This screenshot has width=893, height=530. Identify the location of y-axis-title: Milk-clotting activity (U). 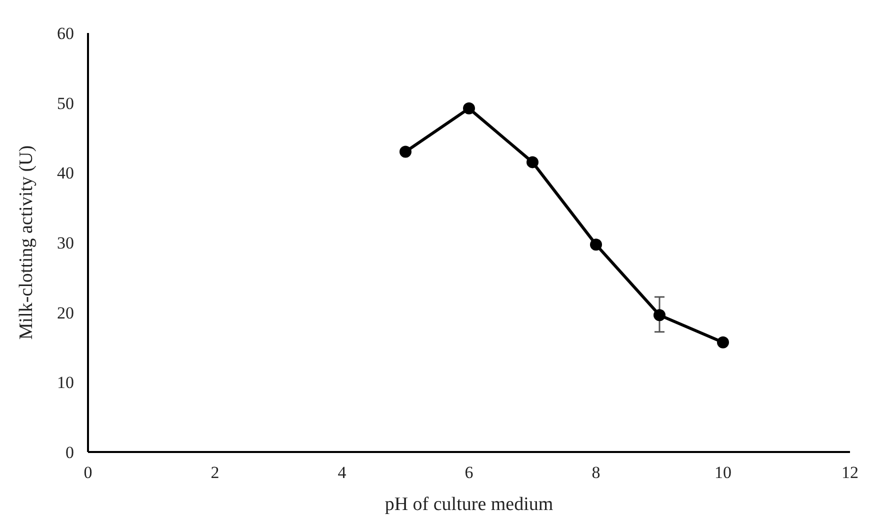
(26, 242).